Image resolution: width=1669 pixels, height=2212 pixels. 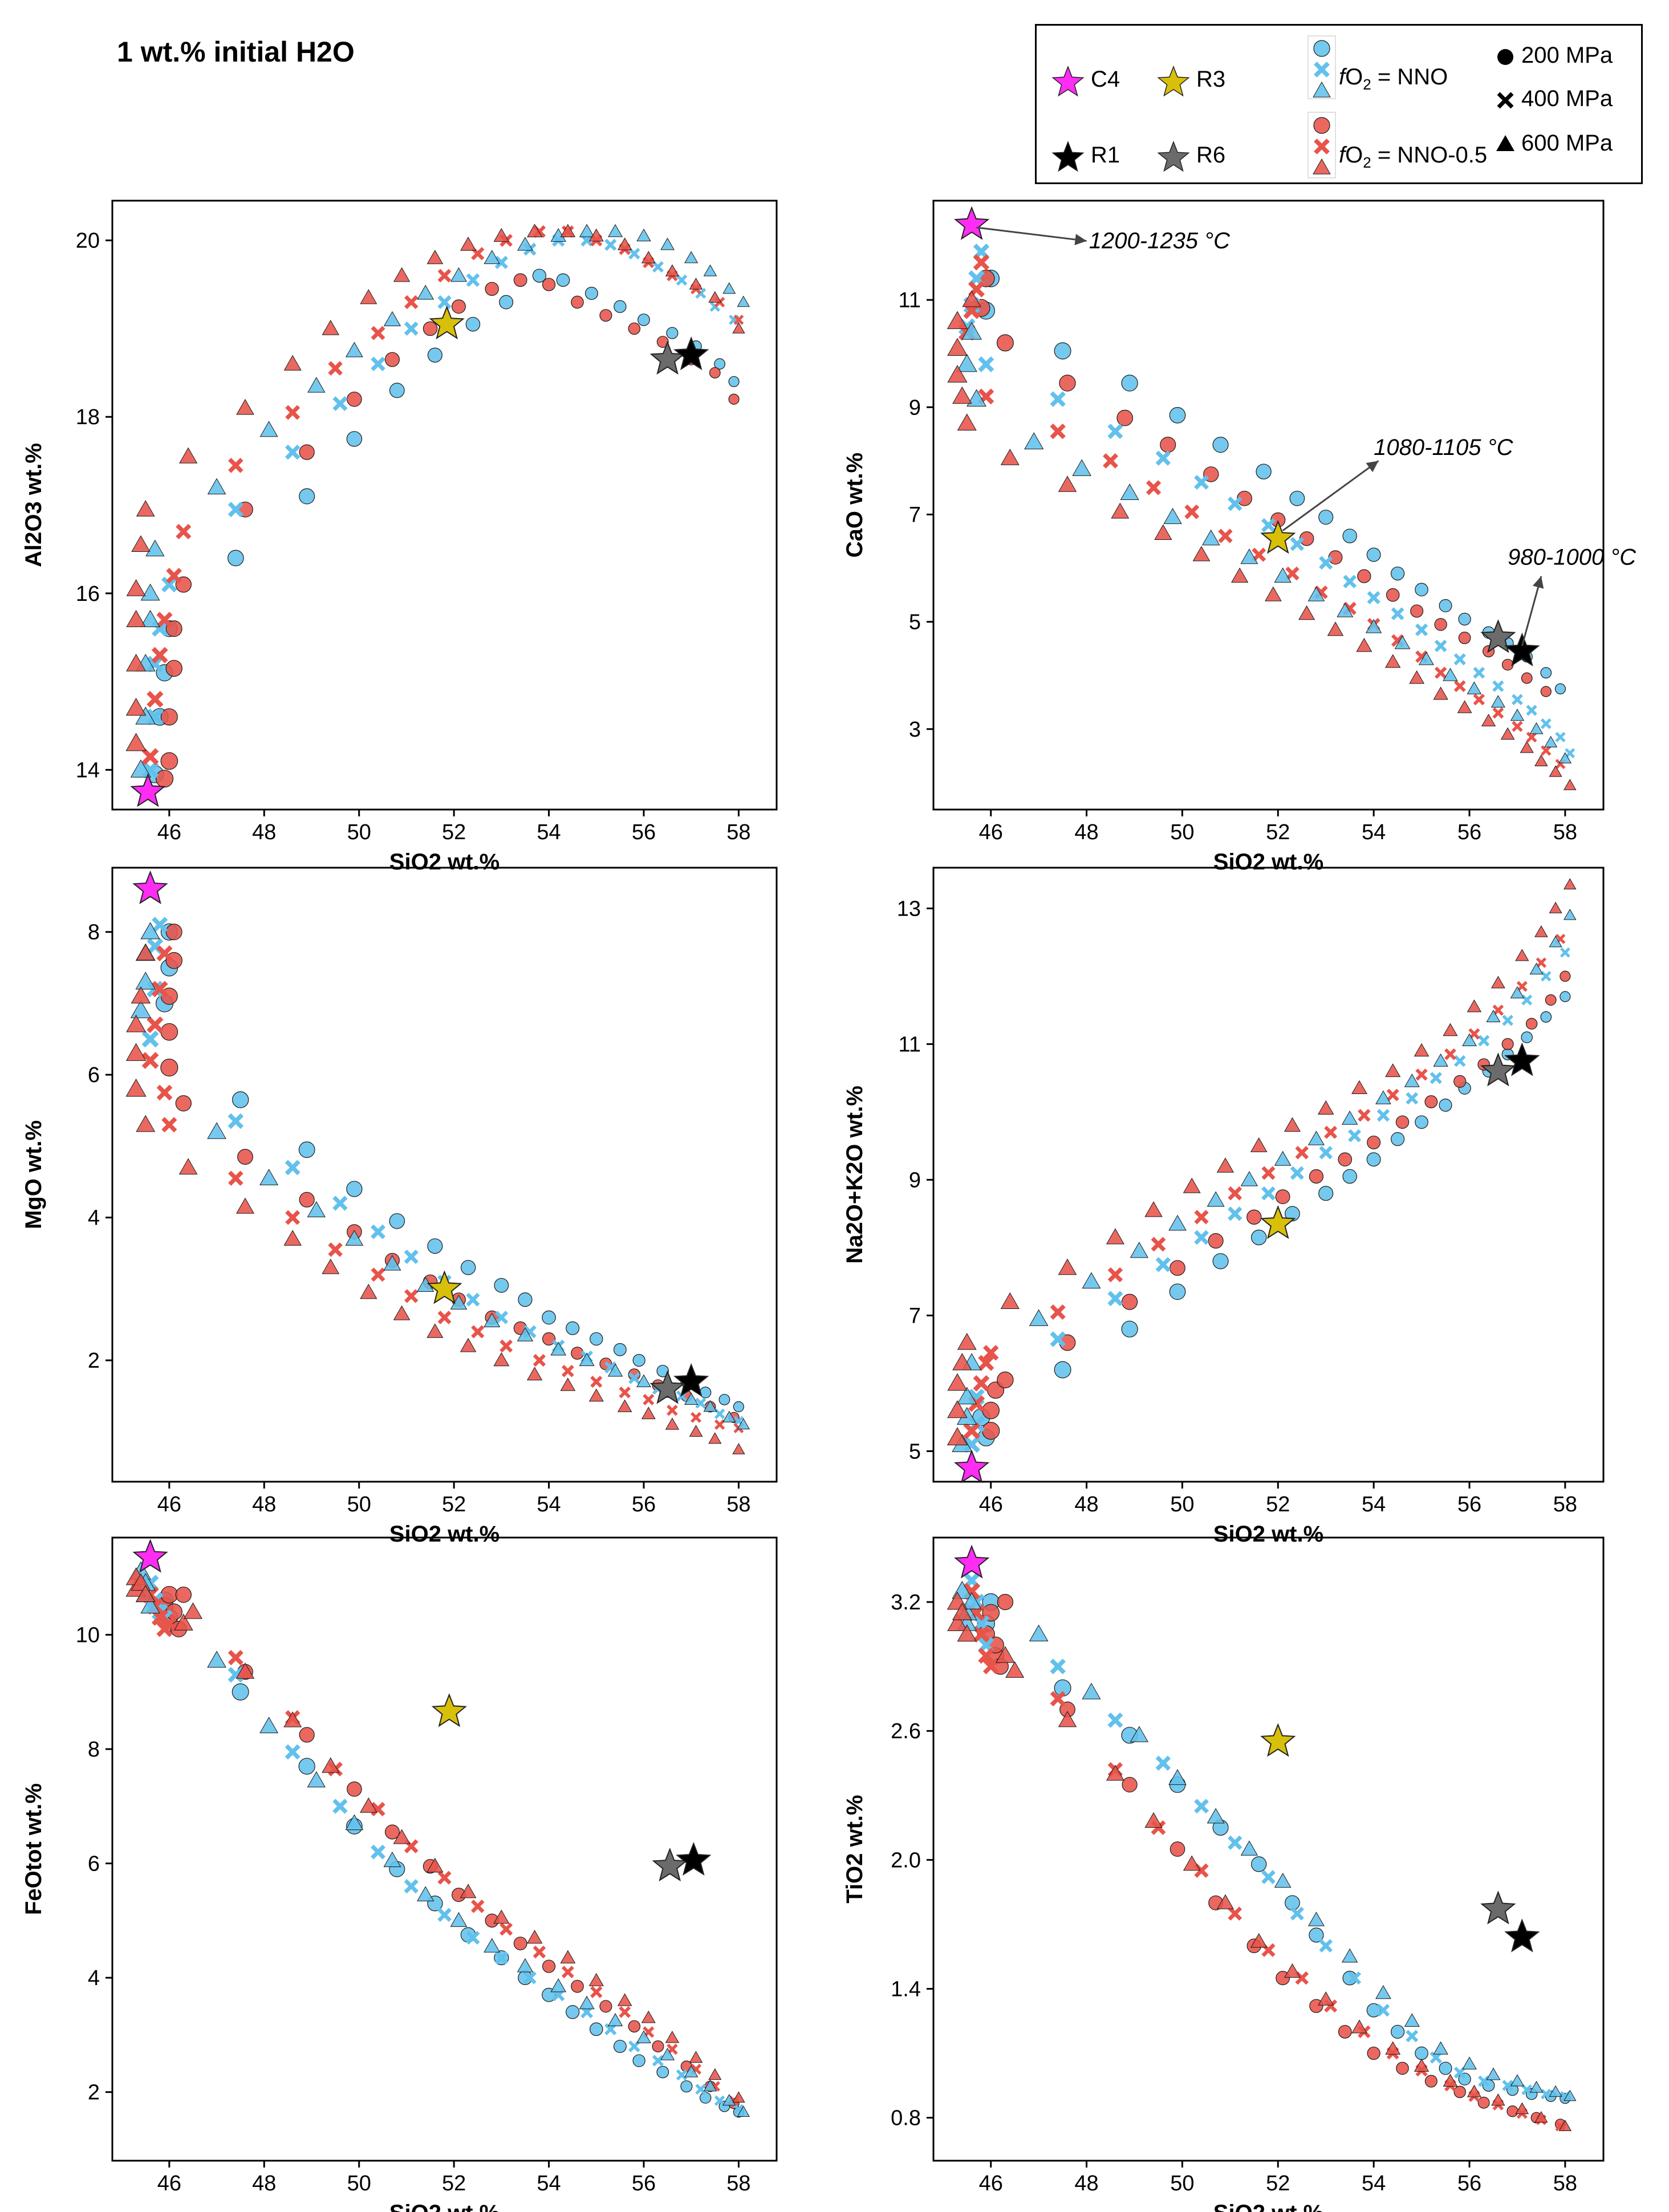 What do you see at coordinates (1430, 155) in the screenshot?
I see `fo2-value: = NNO-0.5` at bounding box center [1430, 155].